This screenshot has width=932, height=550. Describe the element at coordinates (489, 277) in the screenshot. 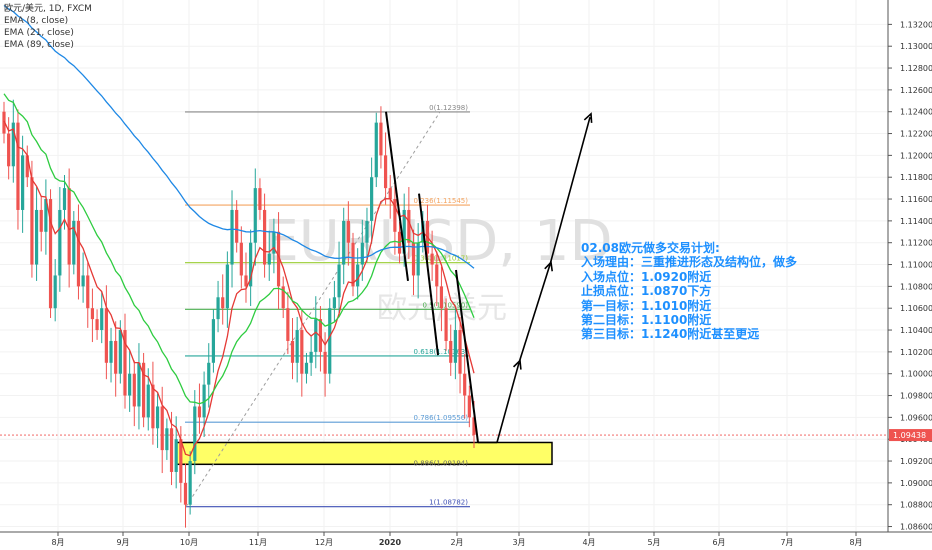

I see `trend-drawings` at that location.